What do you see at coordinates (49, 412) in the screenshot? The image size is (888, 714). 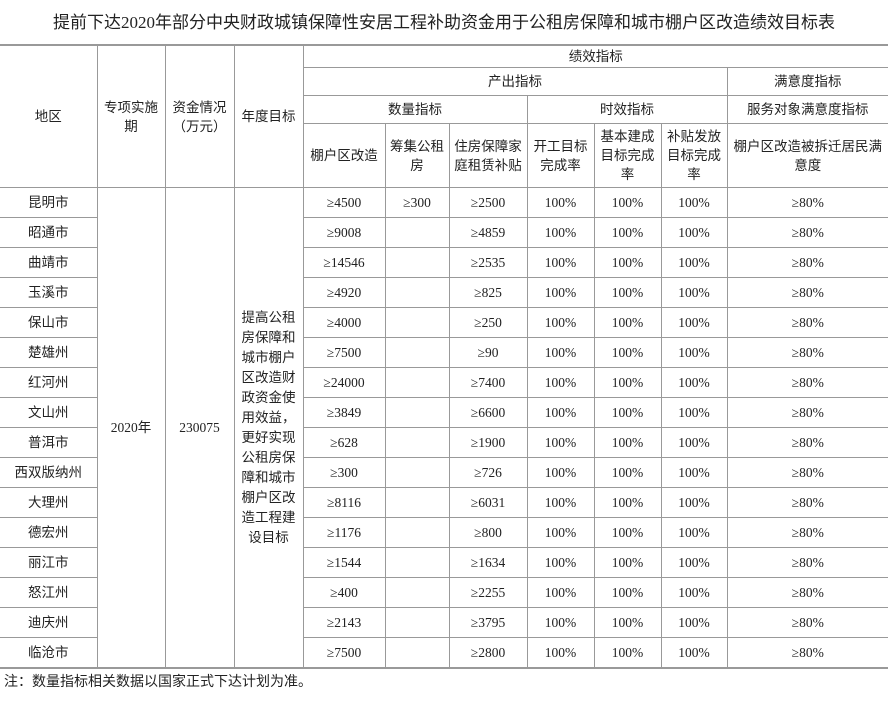 I see `region-cell: 文山州` at bounding box center [49, 412].